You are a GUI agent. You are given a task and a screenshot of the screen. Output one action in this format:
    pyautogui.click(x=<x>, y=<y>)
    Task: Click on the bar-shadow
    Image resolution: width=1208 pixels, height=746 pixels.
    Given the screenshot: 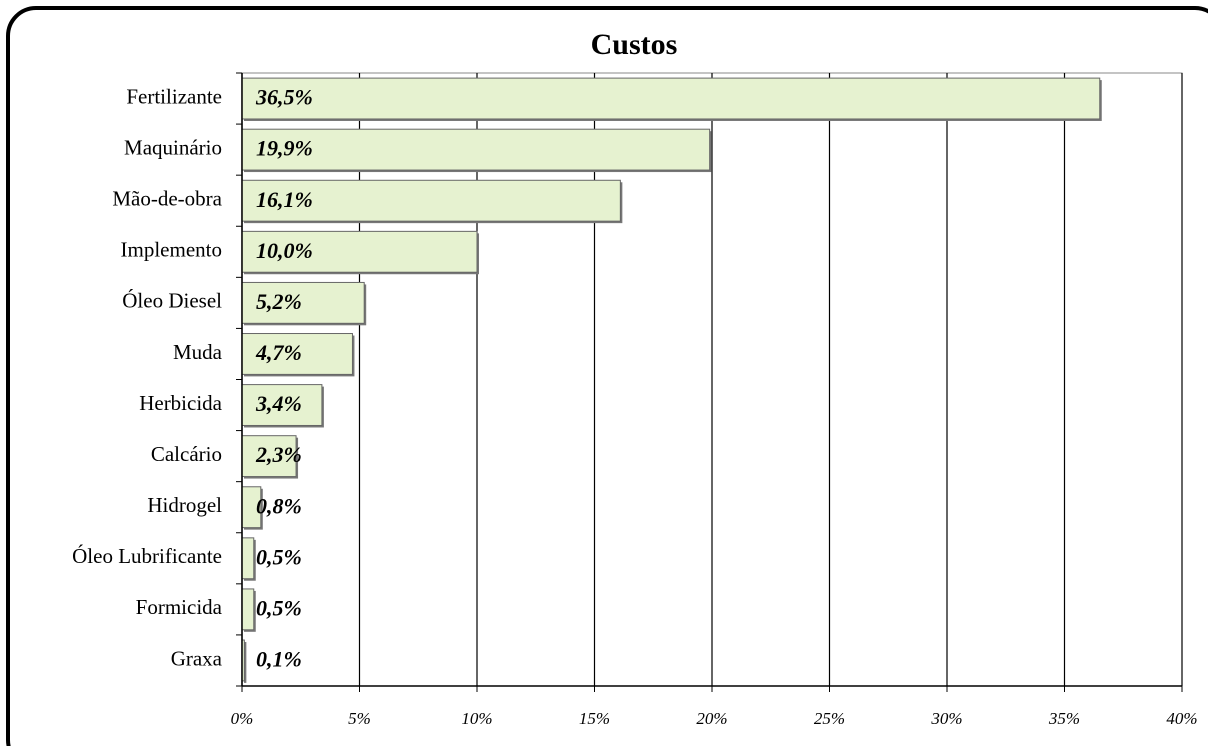 What is the action you would take?
    pyautogui.click(x=245, y=662)
    